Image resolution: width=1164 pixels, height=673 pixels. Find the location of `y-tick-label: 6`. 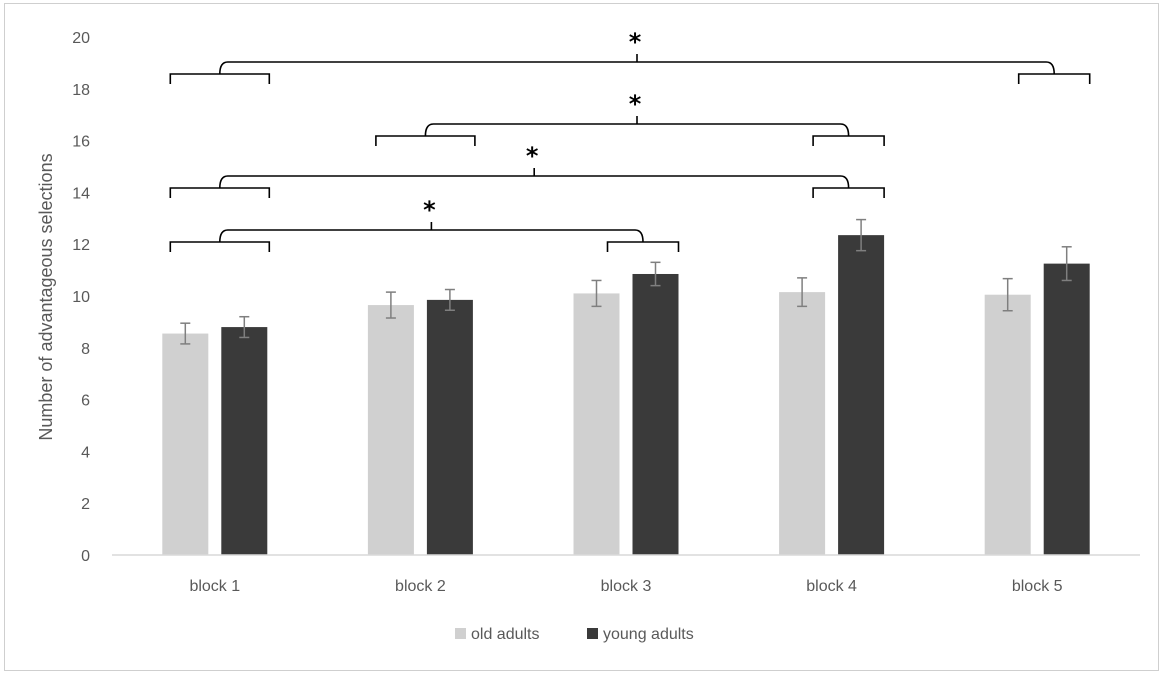

y-tick-label: 6 is located at coordinates (85, 401).